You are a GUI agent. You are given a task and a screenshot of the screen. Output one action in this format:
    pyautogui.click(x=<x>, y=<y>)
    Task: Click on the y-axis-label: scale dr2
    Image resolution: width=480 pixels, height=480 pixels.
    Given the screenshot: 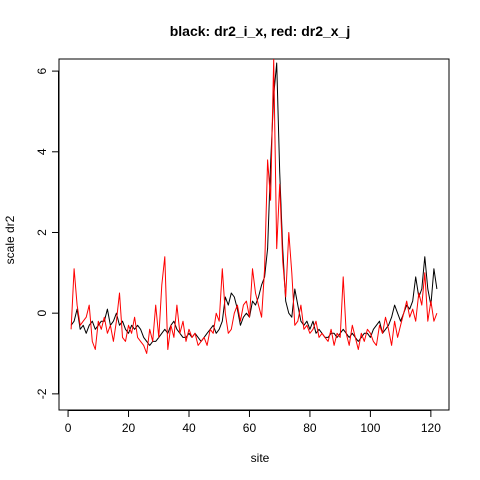 What is the action you would take?
    pyautogui.click(x=10, y=239)
    